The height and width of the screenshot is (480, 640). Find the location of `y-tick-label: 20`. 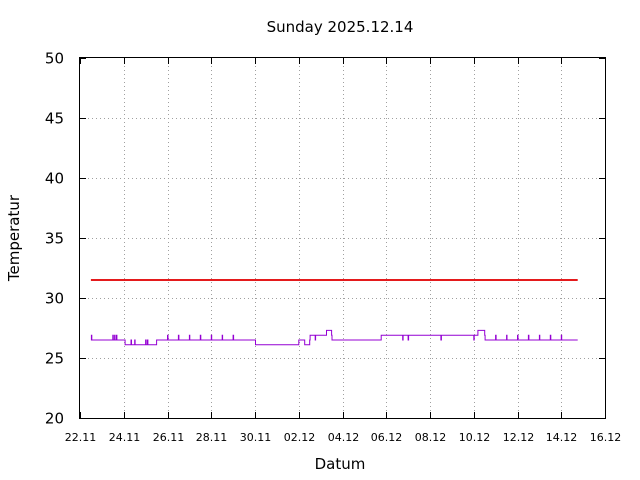

y-tick-label: 20 is located at coordinates (54, 419).